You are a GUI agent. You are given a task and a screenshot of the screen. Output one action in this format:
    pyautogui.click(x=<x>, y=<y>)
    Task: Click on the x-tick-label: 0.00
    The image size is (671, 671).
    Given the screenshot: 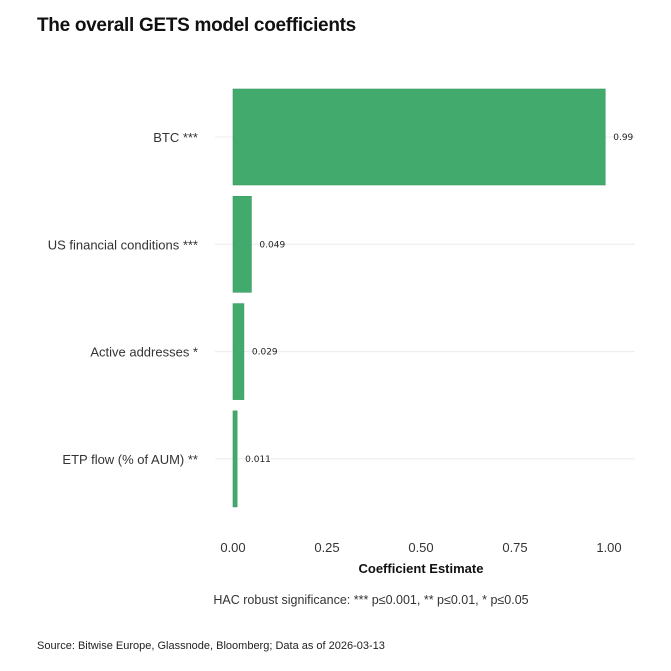 What is the action you would take?
    pyautogui.click(x=232, y=547)
    